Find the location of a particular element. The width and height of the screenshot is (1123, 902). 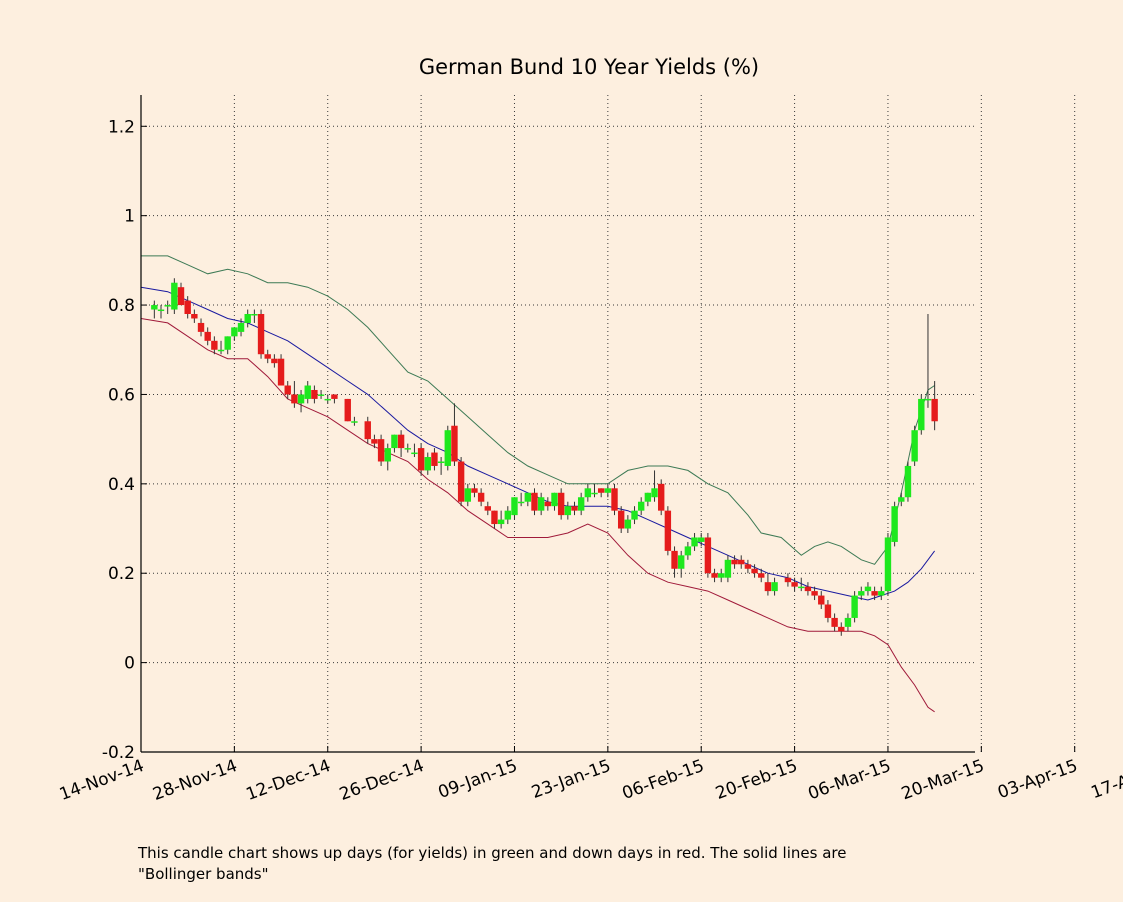

x-tick-label: 06-Feb-15 is located at coordinates (663, 780).